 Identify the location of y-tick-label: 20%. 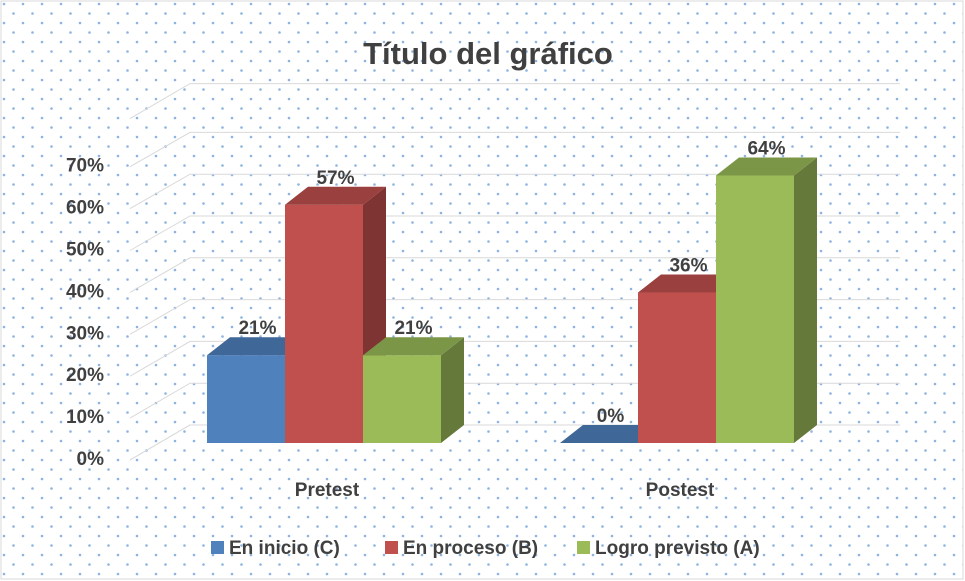
(85, 375).